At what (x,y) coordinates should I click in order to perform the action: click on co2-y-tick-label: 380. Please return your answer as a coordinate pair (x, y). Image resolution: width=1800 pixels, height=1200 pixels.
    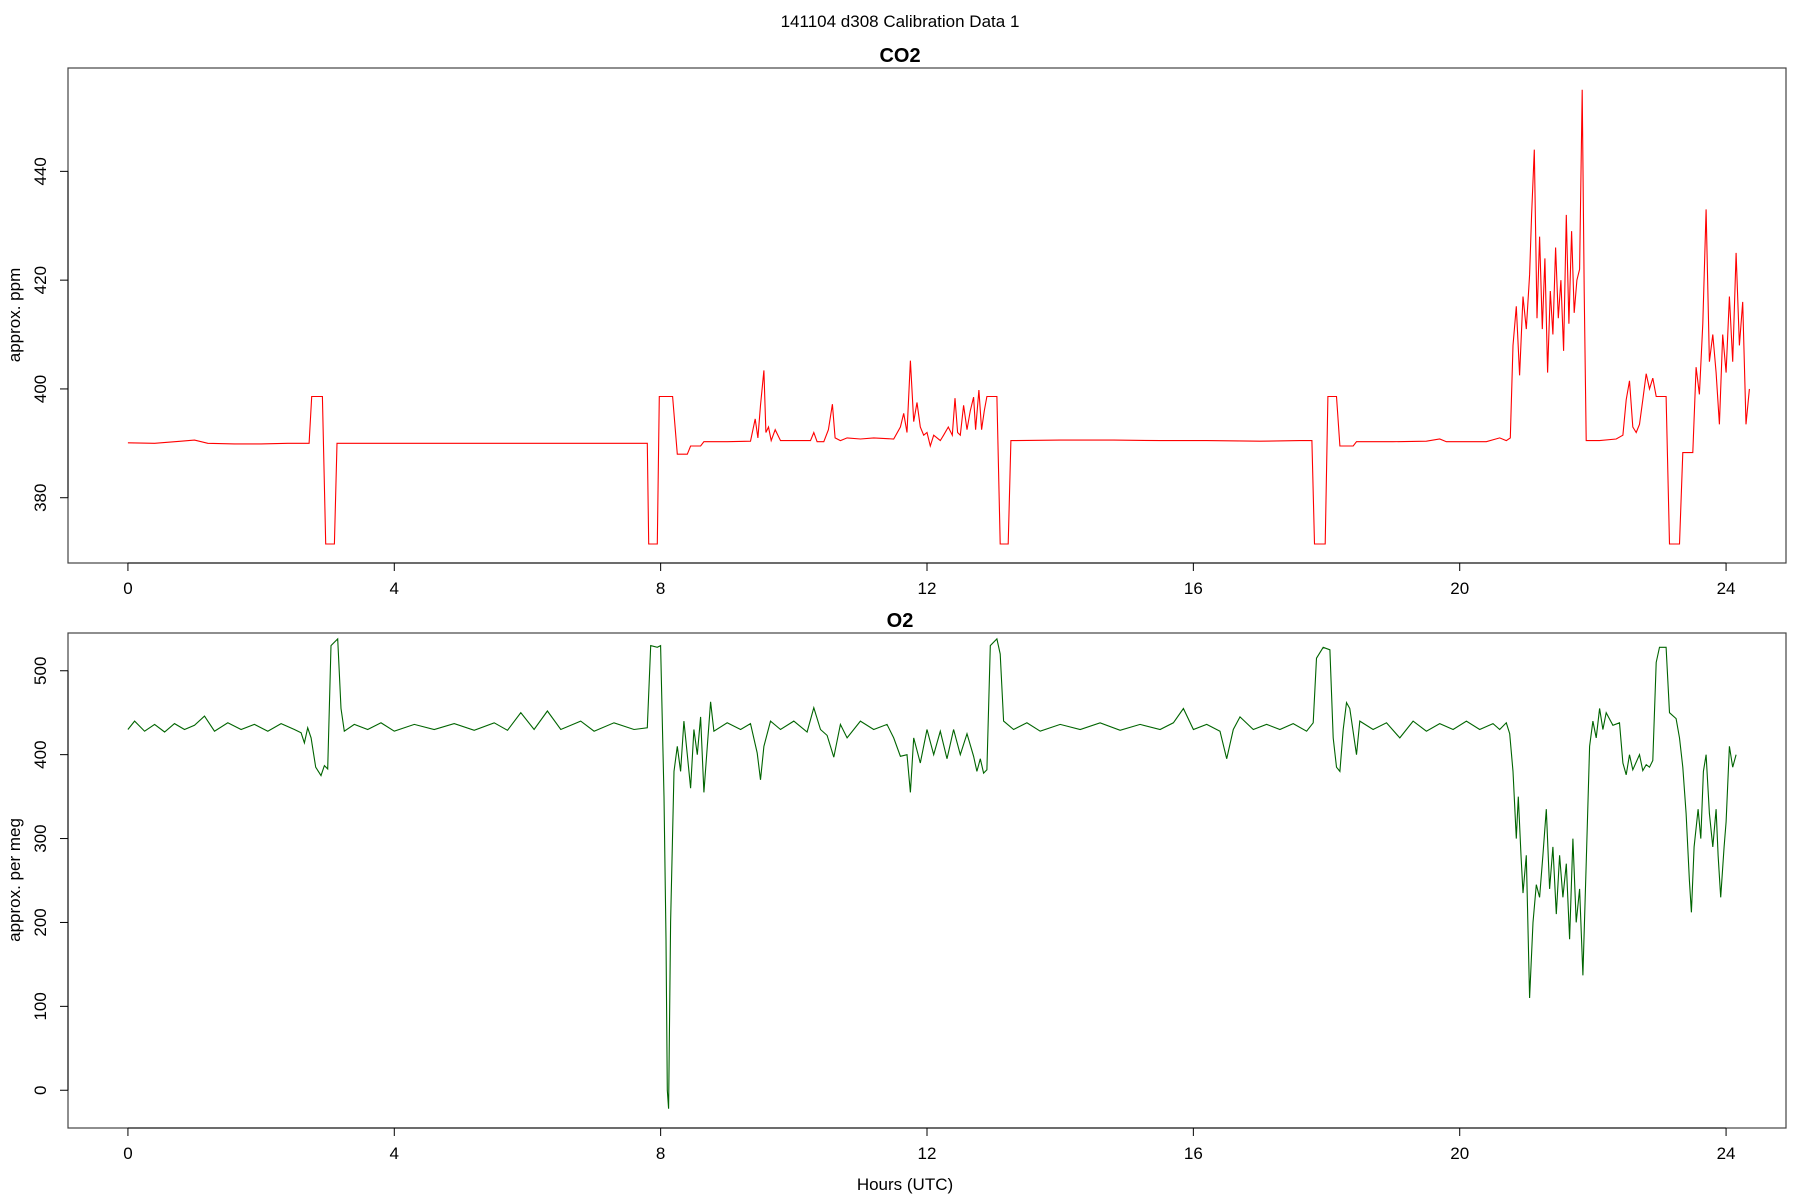
    Looking at the image, I should click on (40, 498).